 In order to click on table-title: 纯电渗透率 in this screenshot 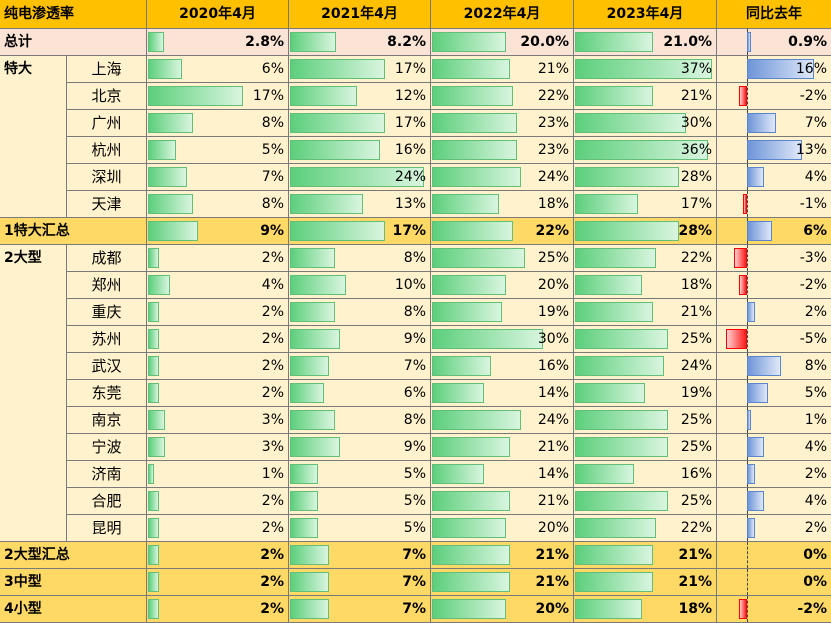, I will do `click(73, 14)`.